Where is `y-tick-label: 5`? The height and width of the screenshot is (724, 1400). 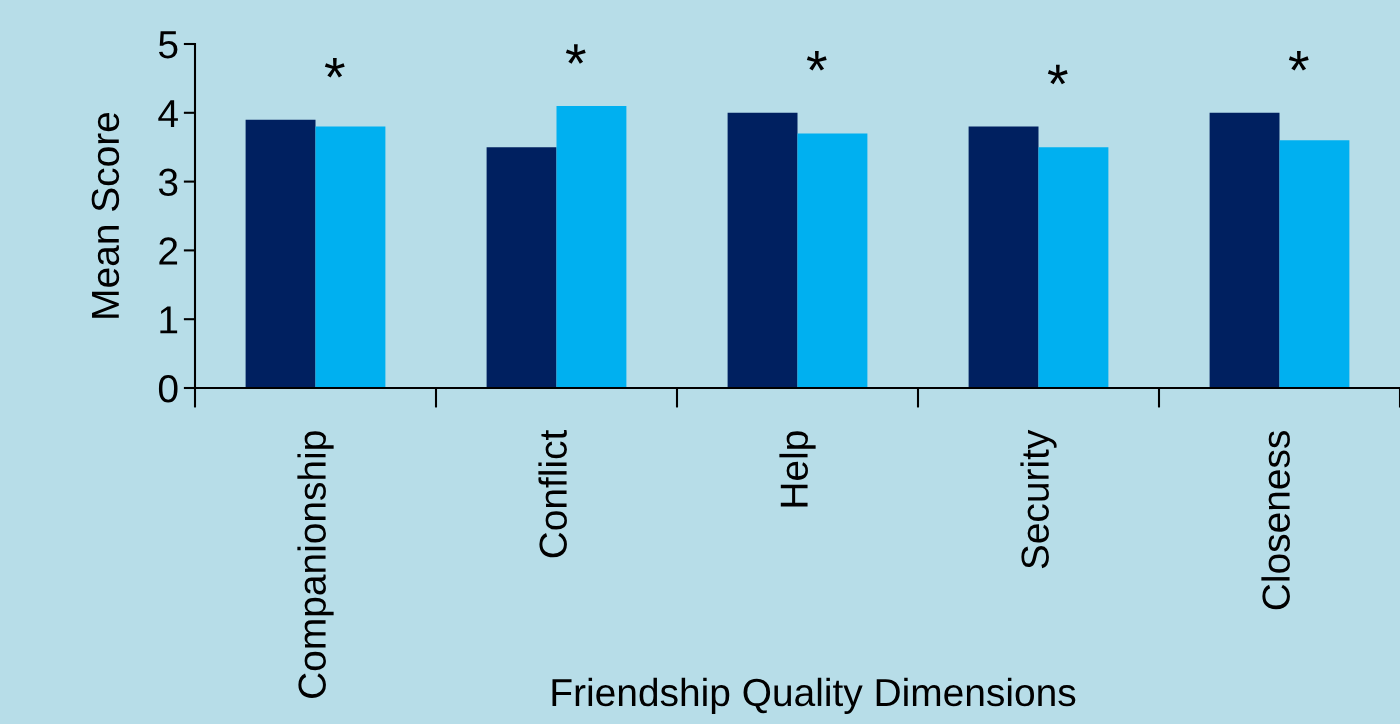 y-tick-label: 5 is located at coordinates (168, 45).